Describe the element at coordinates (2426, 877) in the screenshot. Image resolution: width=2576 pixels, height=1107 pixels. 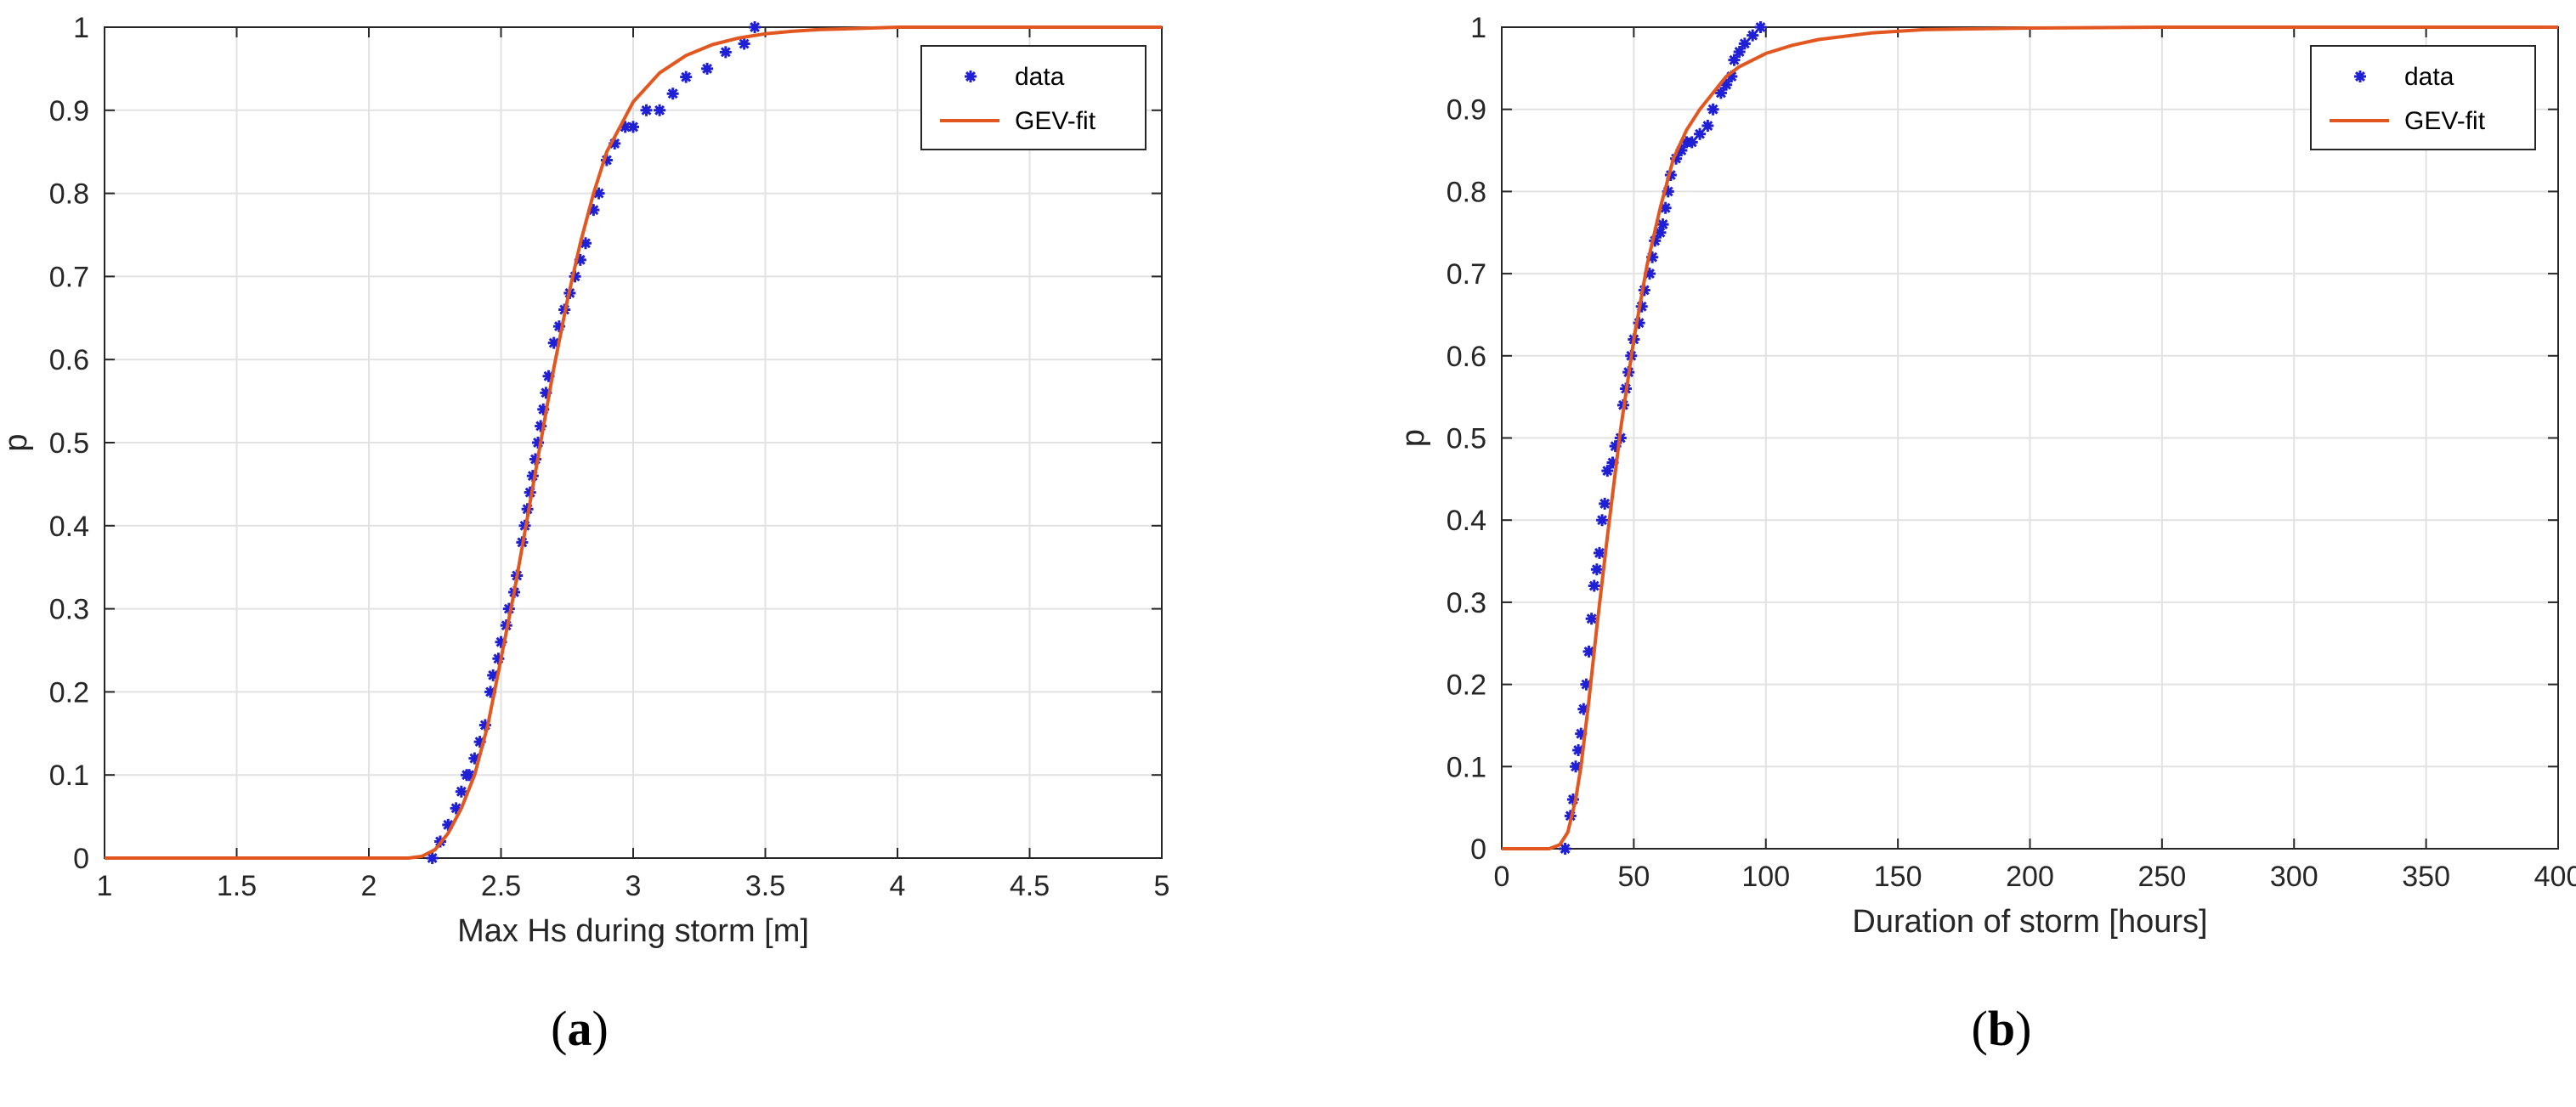
I see `x-tick-label: 350` at that location.